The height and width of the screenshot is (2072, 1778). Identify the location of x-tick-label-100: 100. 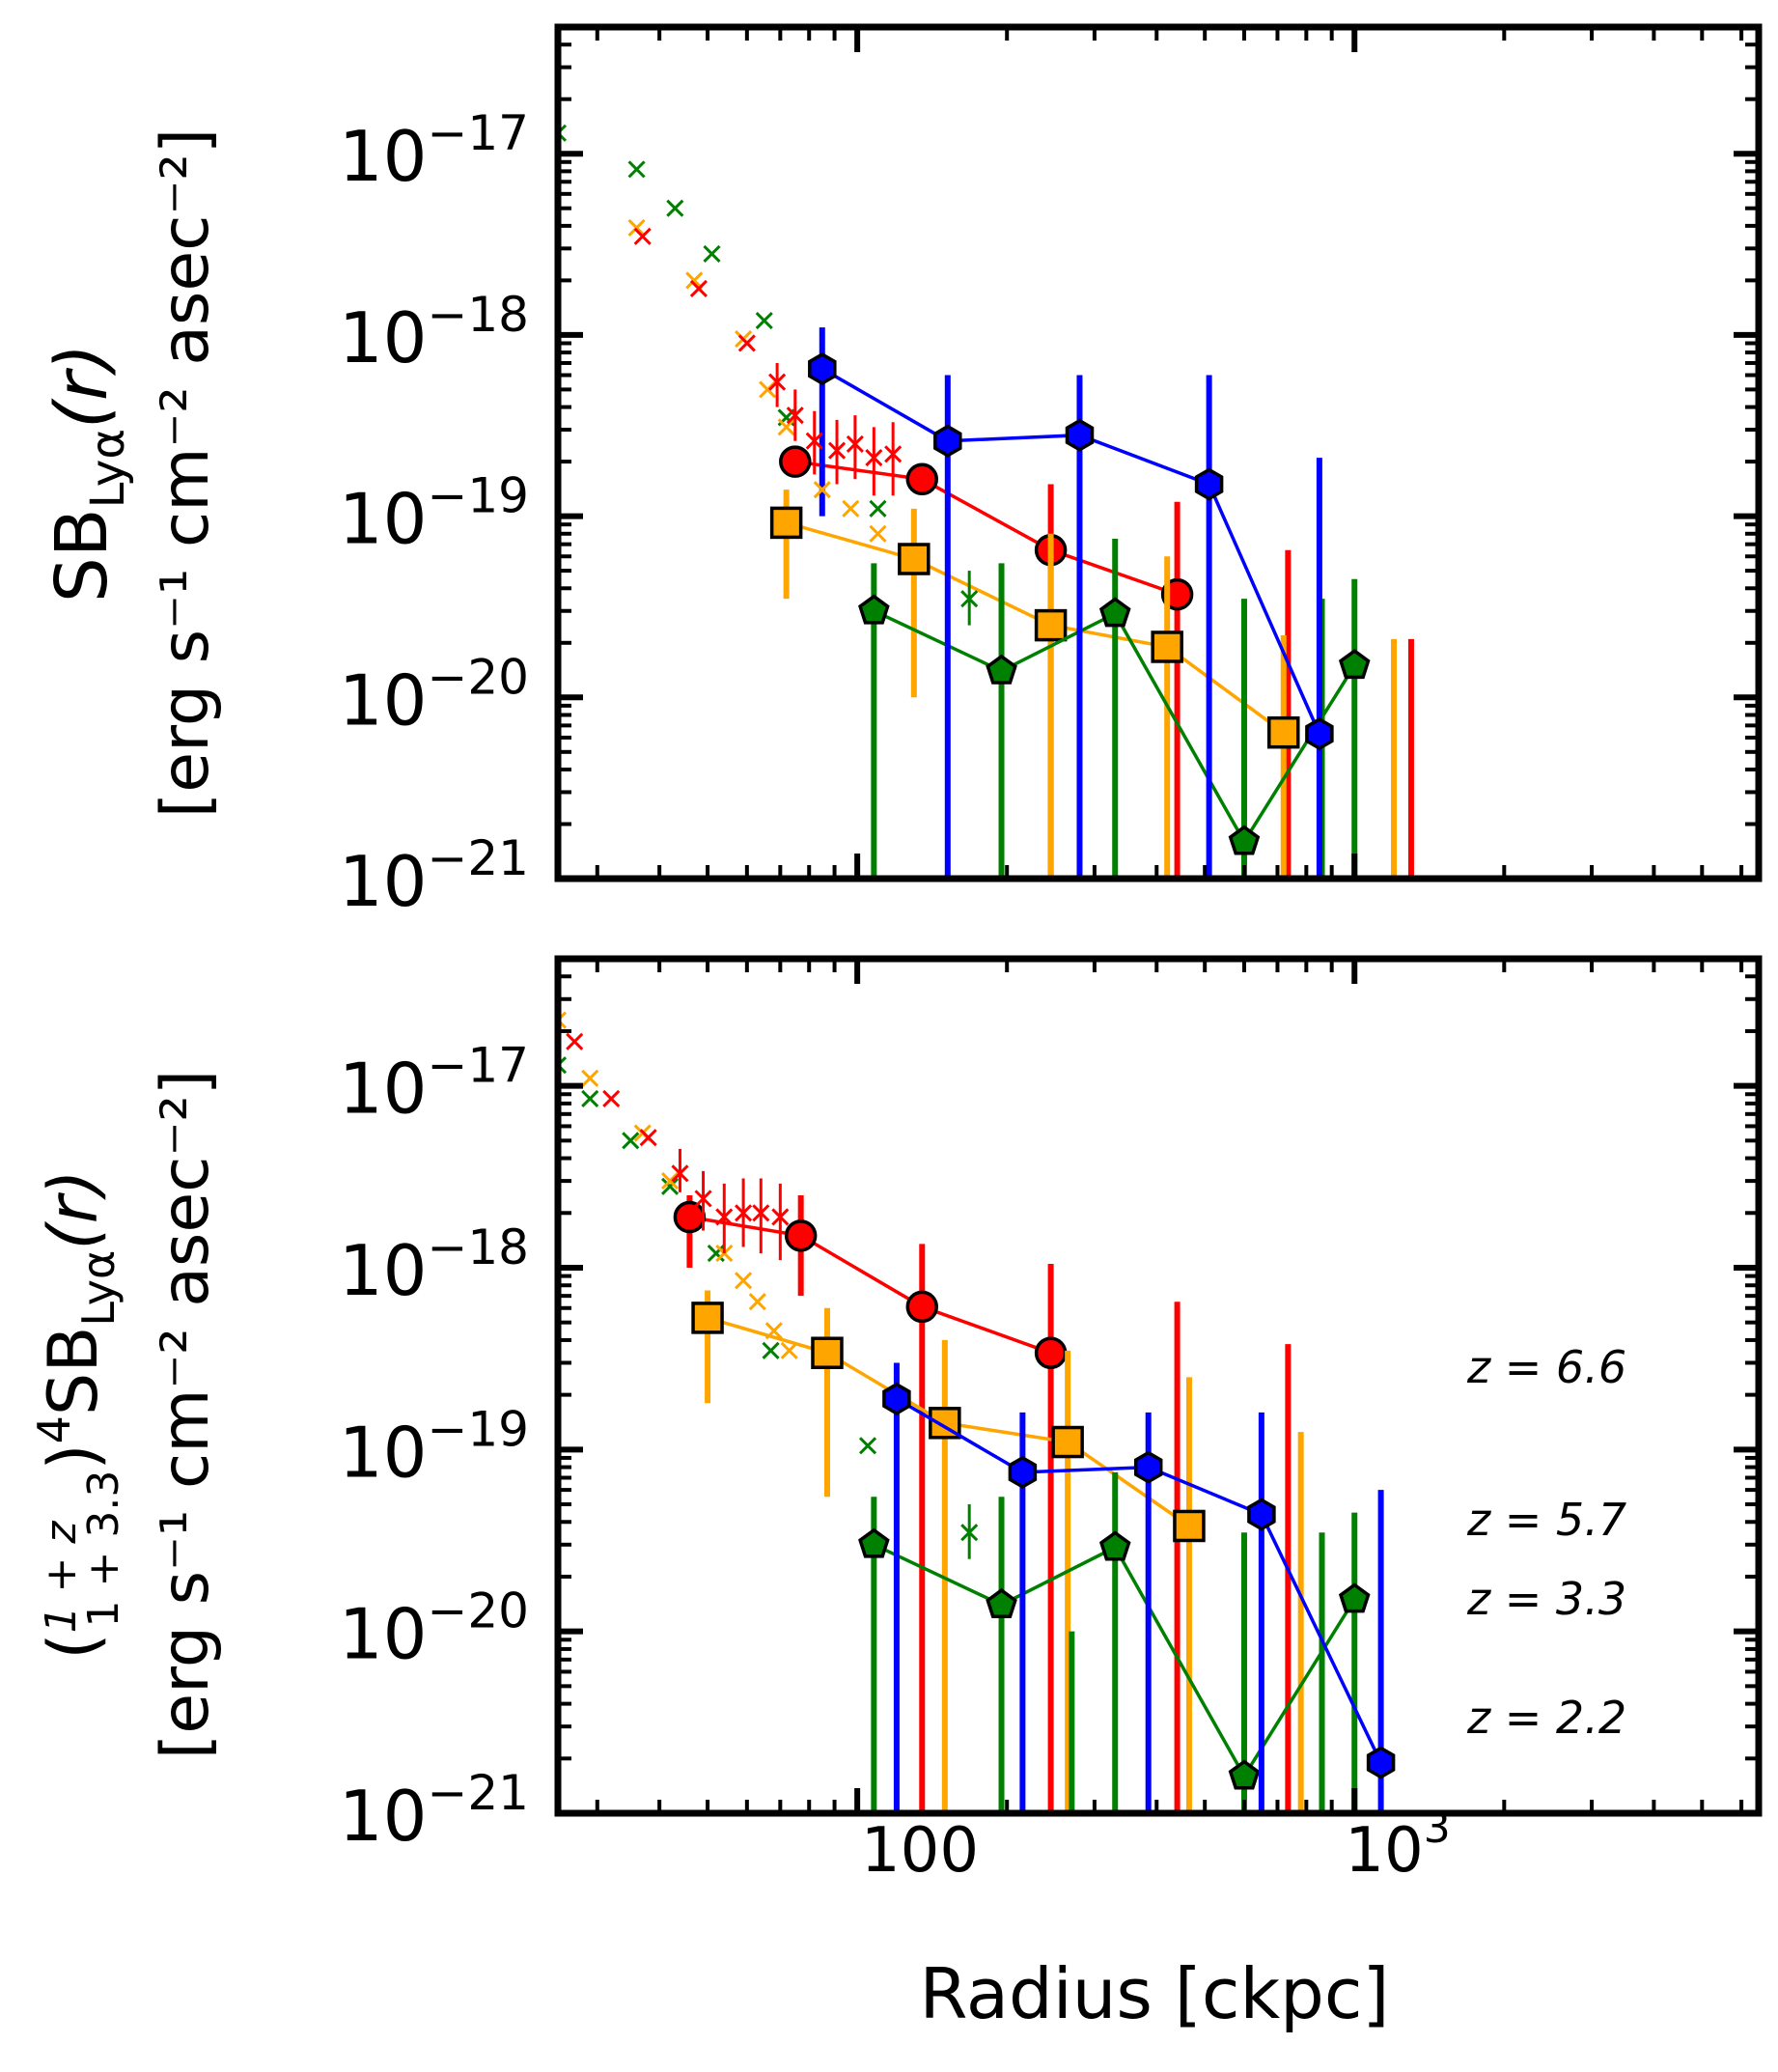
(920, 1851).